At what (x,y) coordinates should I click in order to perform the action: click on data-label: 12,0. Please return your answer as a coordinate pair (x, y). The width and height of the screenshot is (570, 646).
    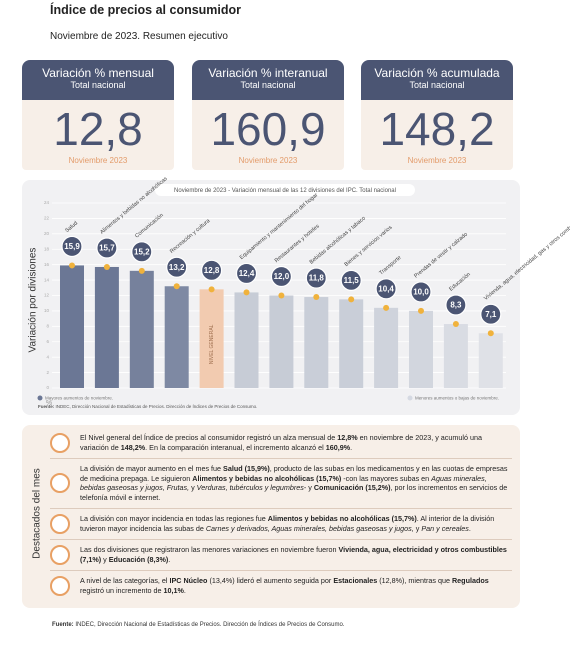
    Looking at the image, I should click on (282, 276).